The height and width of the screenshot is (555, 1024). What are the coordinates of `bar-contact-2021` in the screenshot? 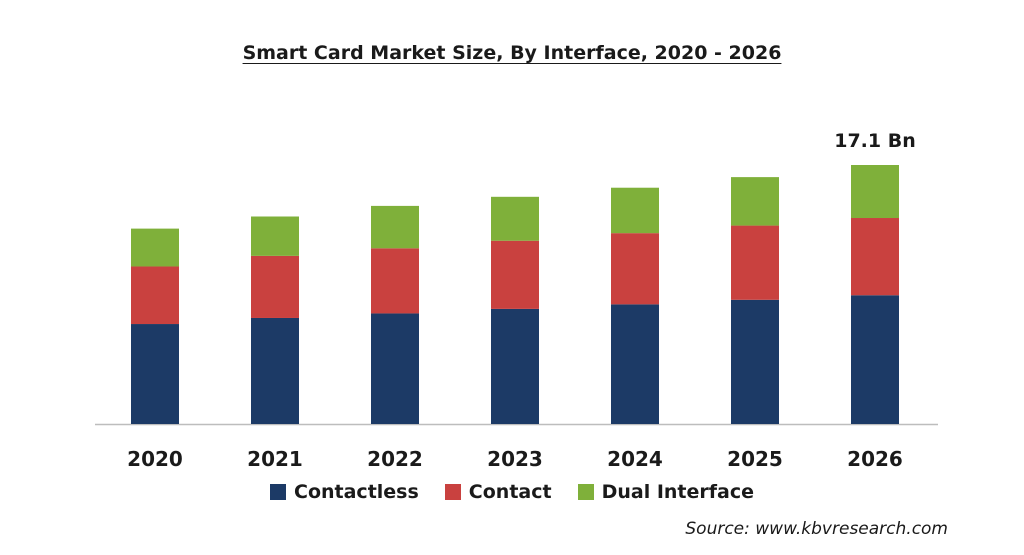 It's located at (275, 286).